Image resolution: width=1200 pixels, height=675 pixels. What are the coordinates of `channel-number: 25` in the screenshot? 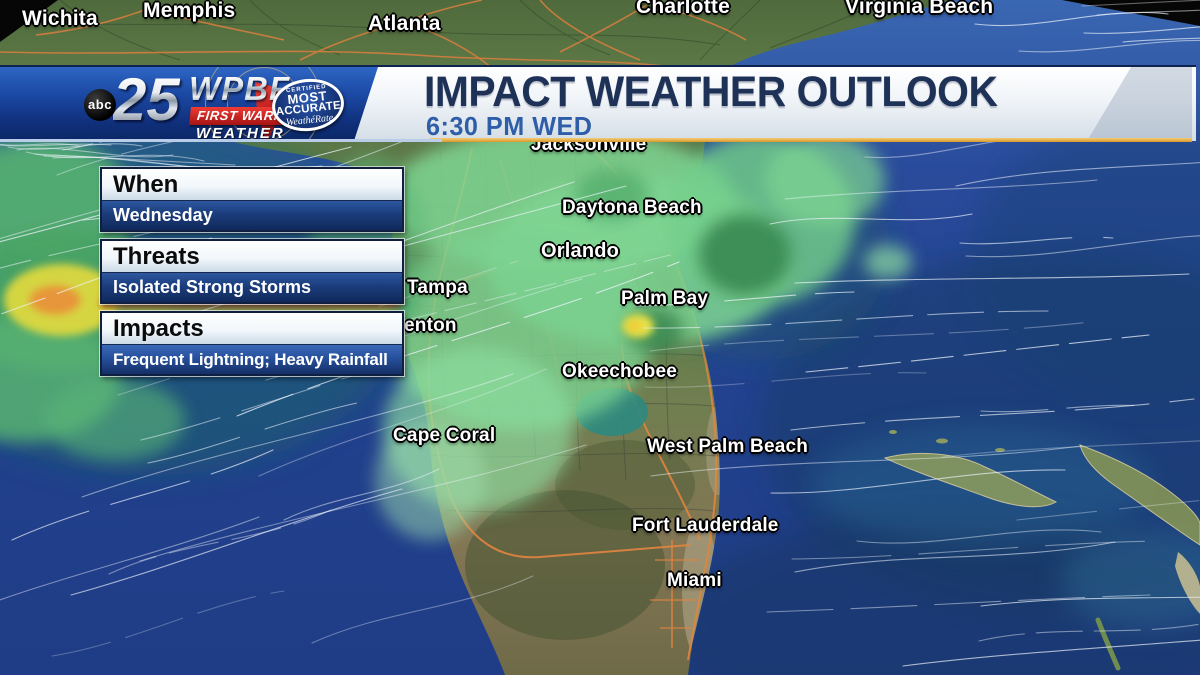 It's located at (146, 100).